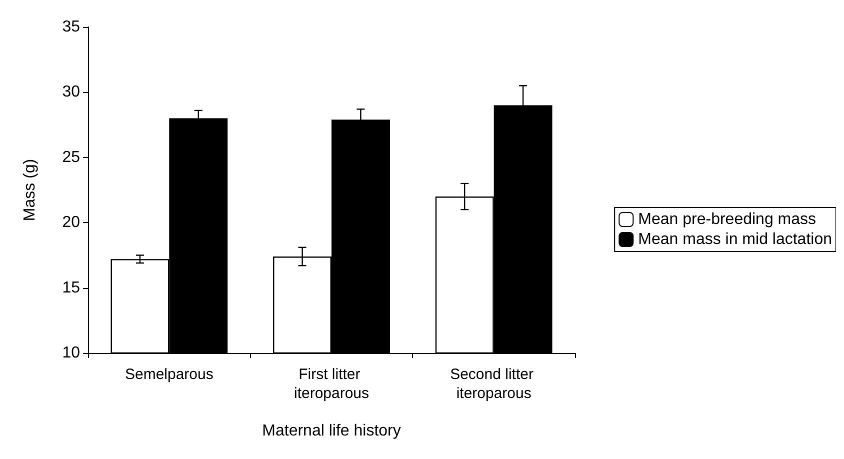 Image resolution: width=844 pixels, height=459 pixels. What do you see at coordinates (71, 92) in the screenshot?
I see `y-tick-label: 30` at bounding box center [71, 92].